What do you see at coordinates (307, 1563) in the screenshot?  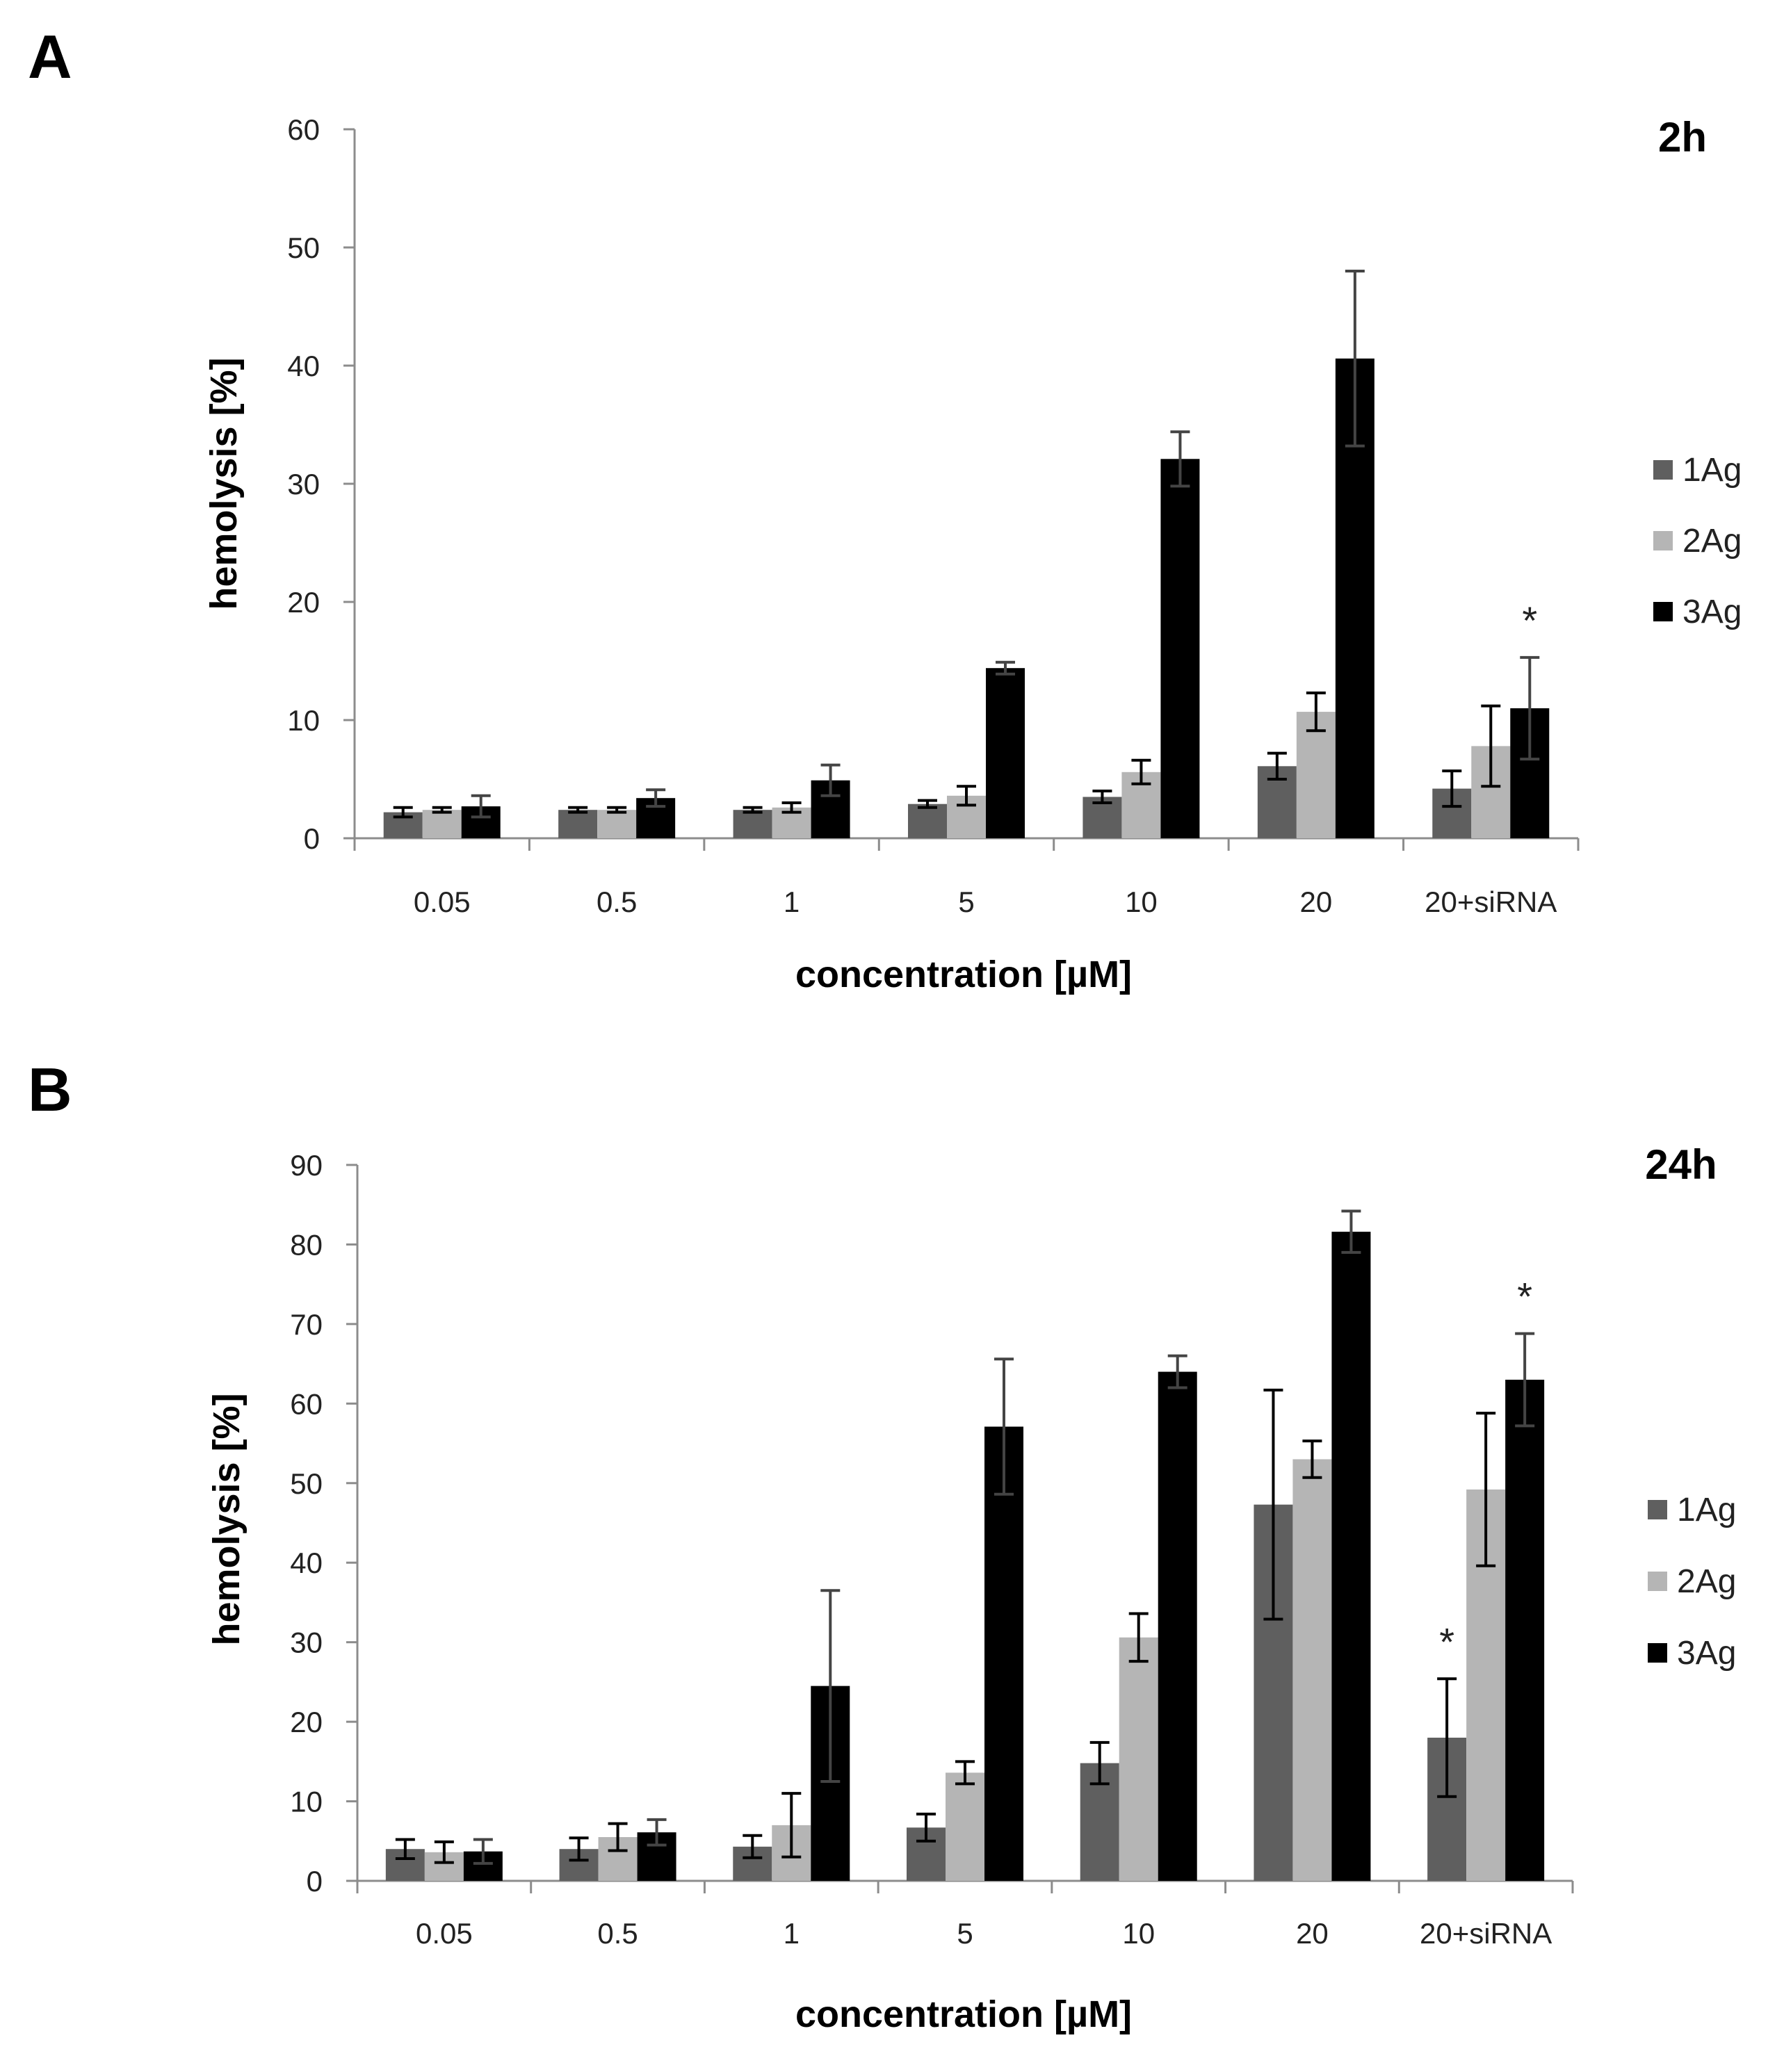 I see `chart-b-y-tick-label: 40` at bounding box center [307, 1563].